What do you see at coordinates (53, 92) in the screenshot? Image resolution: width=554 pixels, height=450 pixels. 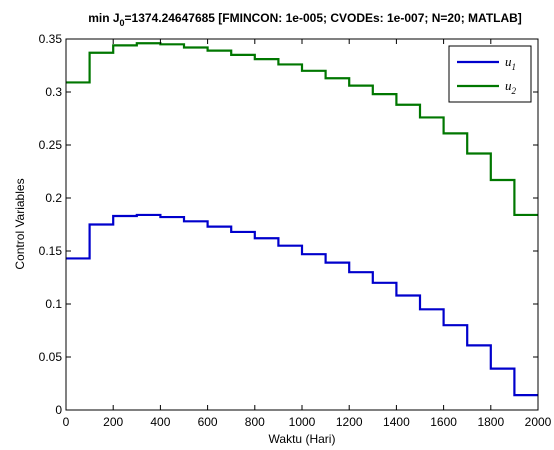 I see `y-tick-label: 0.3` at bounding box center [53, 92].